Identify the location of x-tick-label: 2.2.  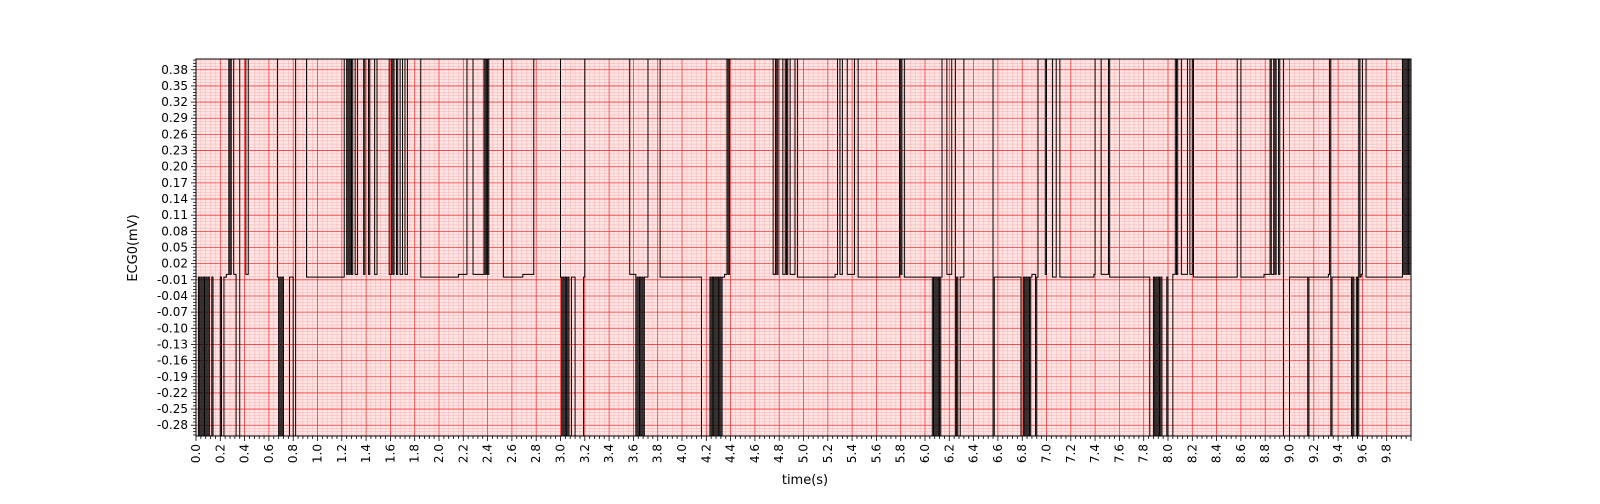
(463, 453).